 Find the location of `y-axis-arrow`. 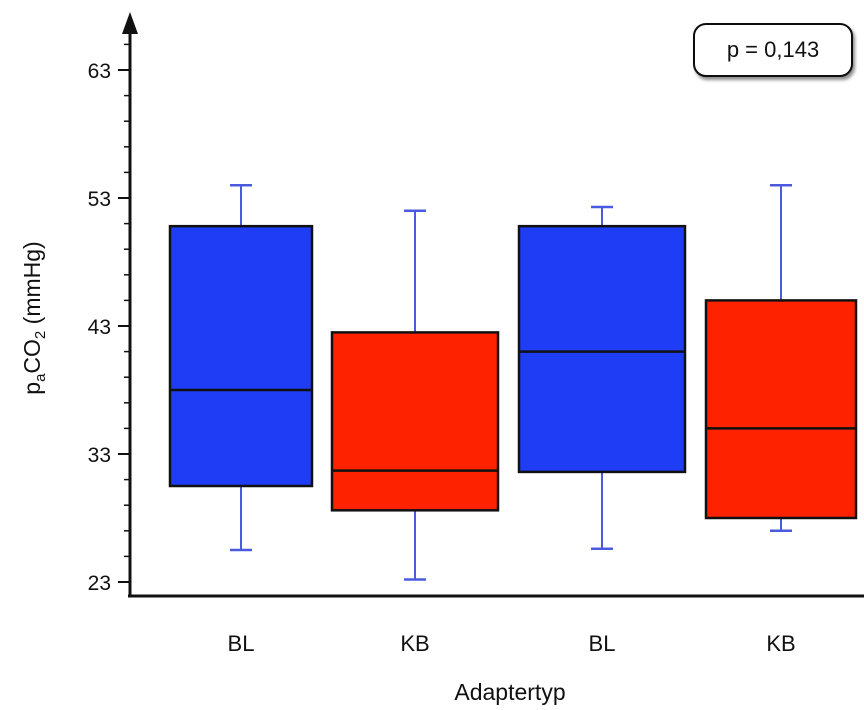

y-axis-arrow is located at coordinates (130, 23).